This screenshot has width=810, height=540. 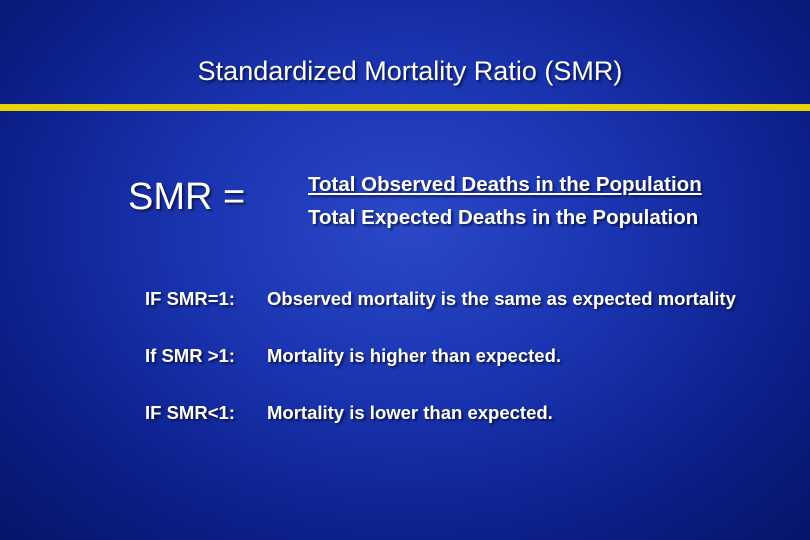 What do you see at coordinates (187, 197) in the screenshot?
I see `formula-lhs: SMR =` at bounding box center [187, 197].